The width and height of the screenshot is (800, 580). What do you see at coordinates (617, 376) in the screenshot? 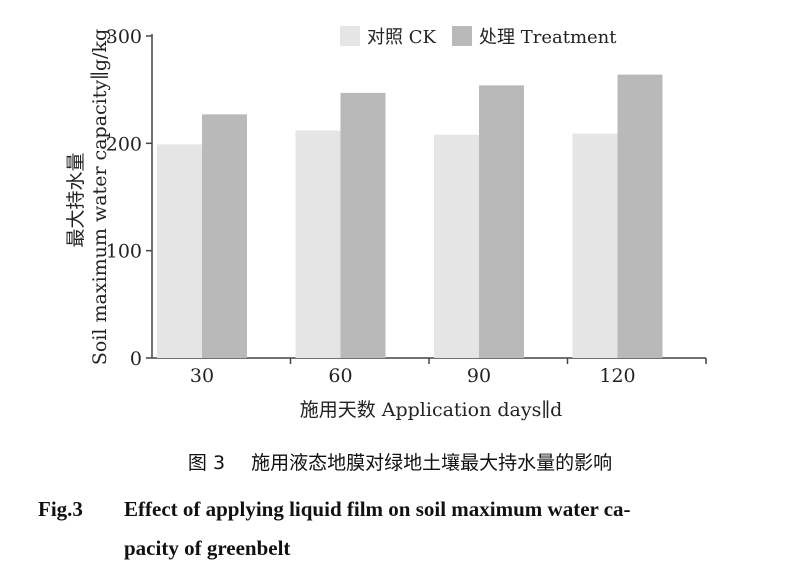
I see `x-tick-label: 120` at bounding box center [617, 376].